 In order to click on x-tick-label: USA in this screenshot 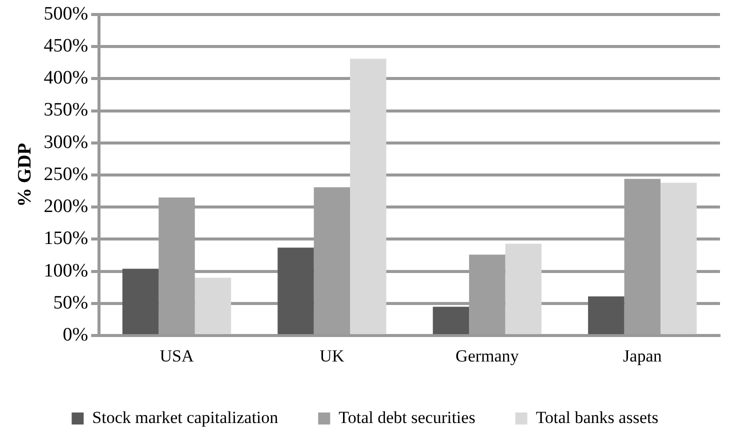, I will do `click(177, 356)`.